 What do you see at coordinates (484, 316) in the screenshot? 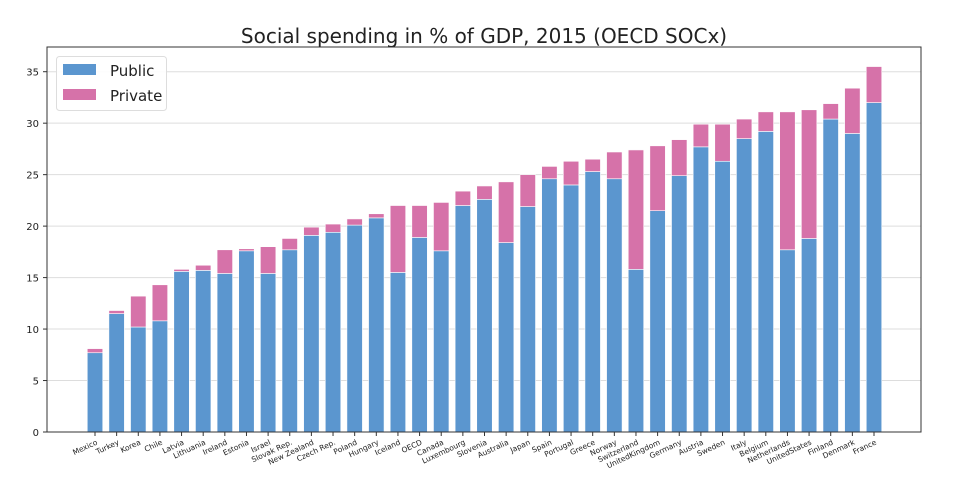
I see `bar-public-slovenia` at bounding box center [484, 316].